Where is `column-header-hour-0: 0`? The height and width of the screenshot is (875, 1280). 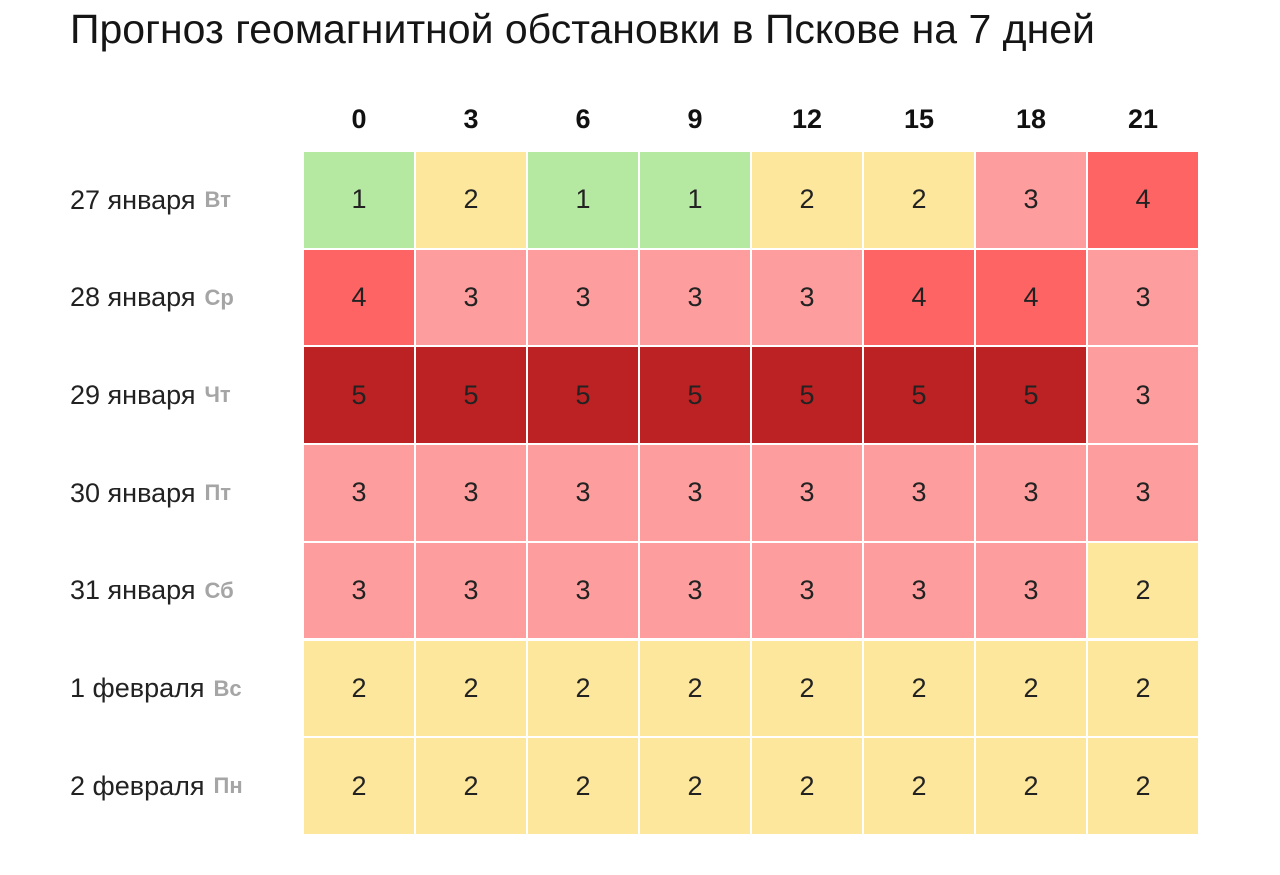 column-header-hour-0: 0 is located at coordinates (359, 119).